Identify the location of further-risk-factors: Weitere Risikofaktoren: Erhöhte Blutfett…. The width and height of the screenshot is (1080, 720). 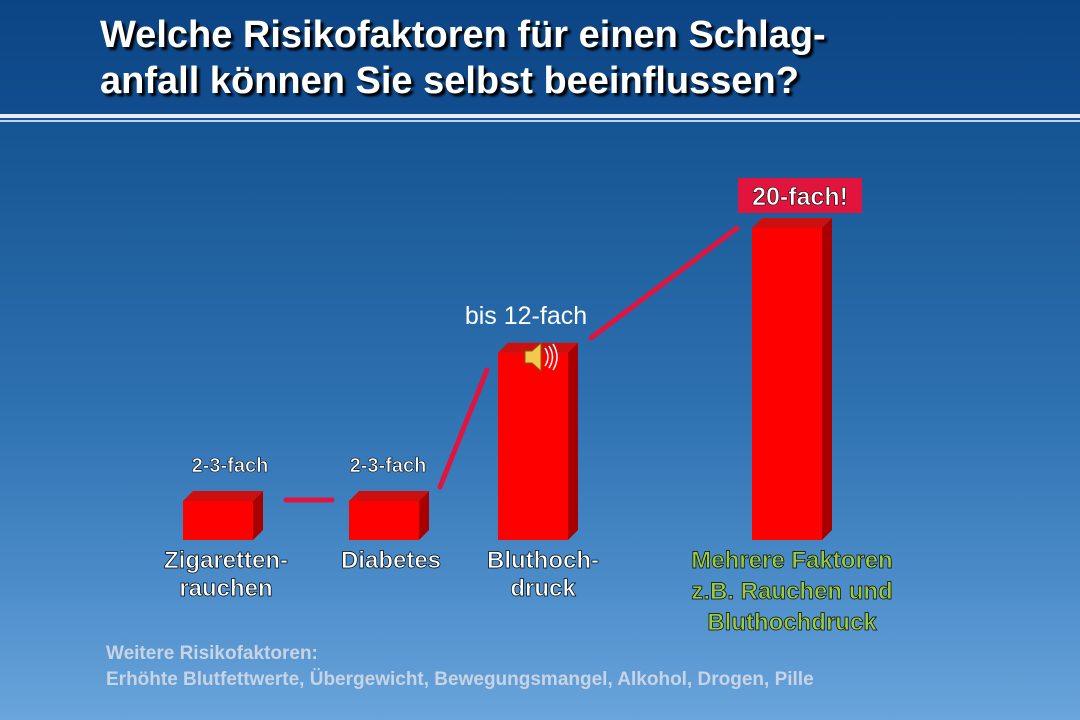
(586, 667).